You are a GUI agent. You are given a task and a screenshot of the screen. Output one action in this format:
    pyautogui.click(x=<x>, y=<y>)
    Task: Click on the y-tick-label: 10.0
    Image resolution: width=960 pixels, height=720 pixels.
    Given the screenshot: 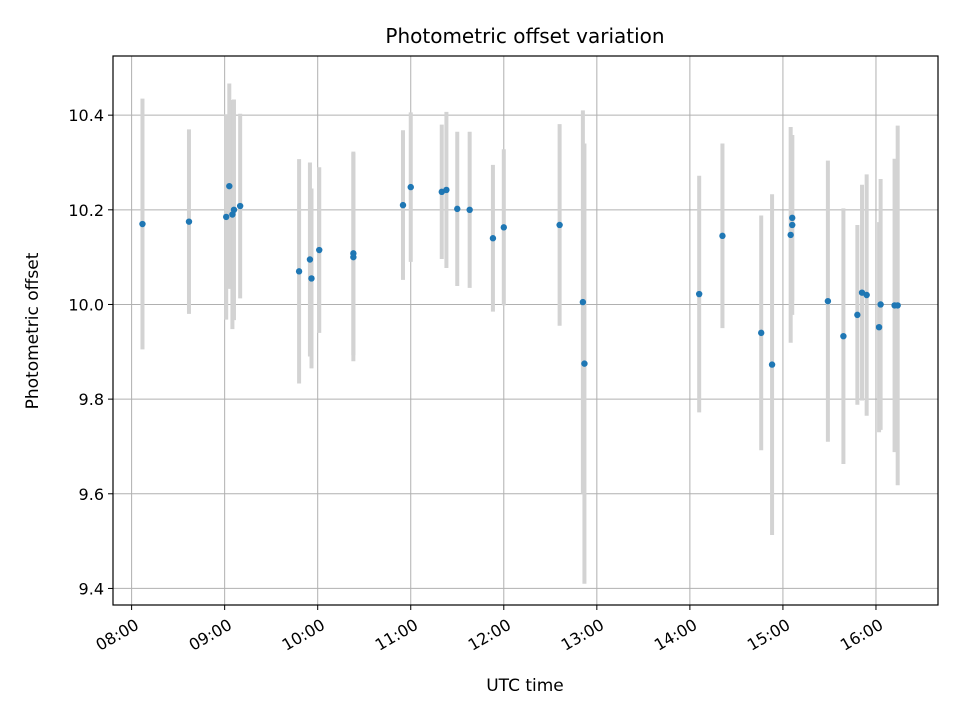 What is the action you would take?
    pyautogui.click(x=86, y=304)
    